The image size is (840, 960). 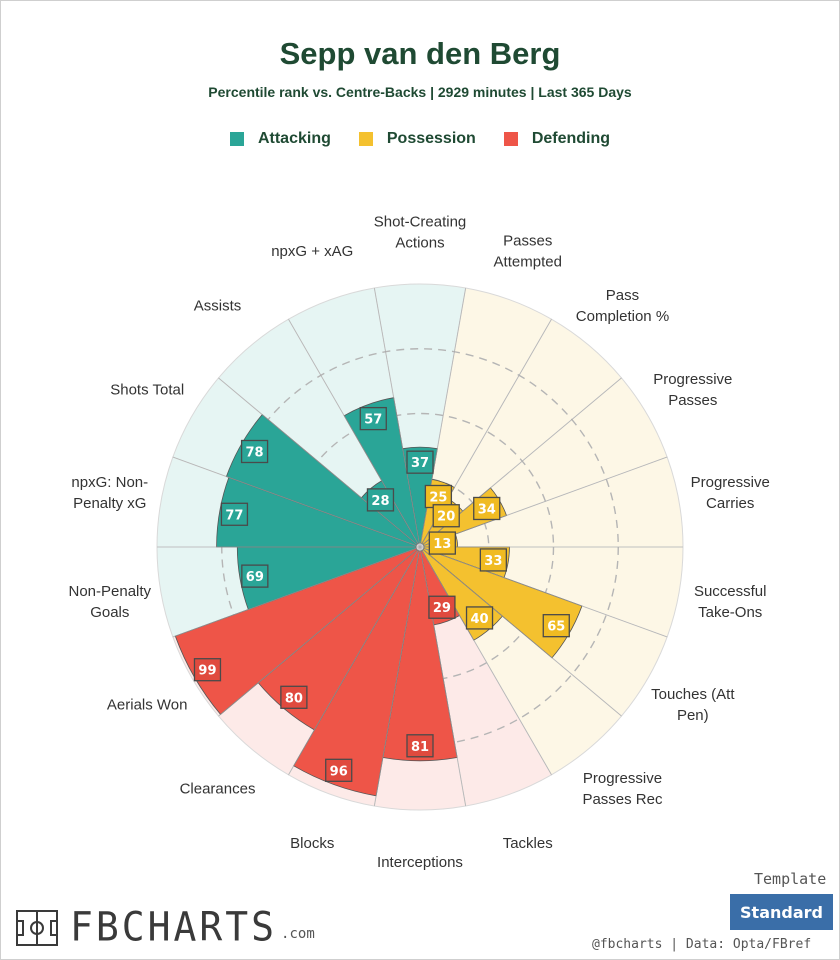 What do you see at coordinates (312, 251) in the screenshot?
I see `category-label-npxg-xag: npxG + xAG` at bounding box center [312, 251].